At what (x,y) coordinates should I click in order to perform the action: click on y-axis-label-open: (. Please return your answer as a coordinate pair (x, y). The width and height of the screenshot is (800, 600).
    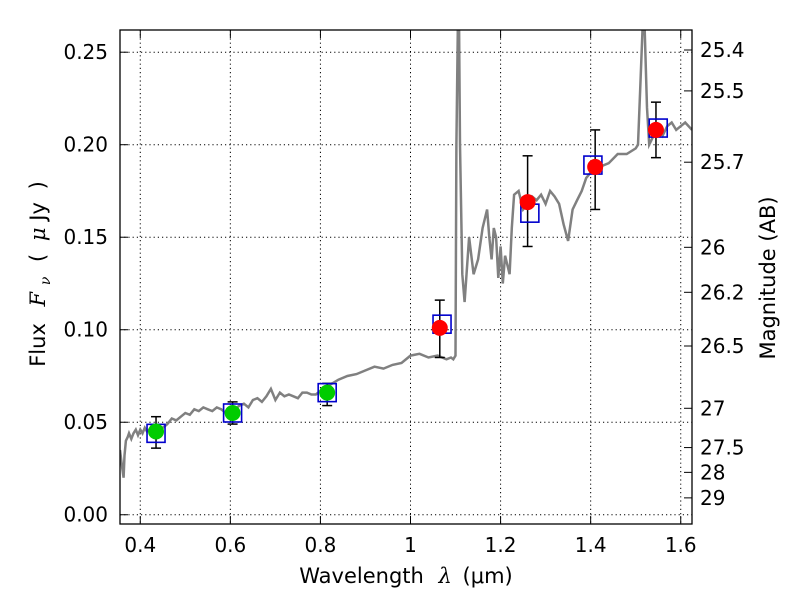
    Looking at the image, I should click on (38, 258).